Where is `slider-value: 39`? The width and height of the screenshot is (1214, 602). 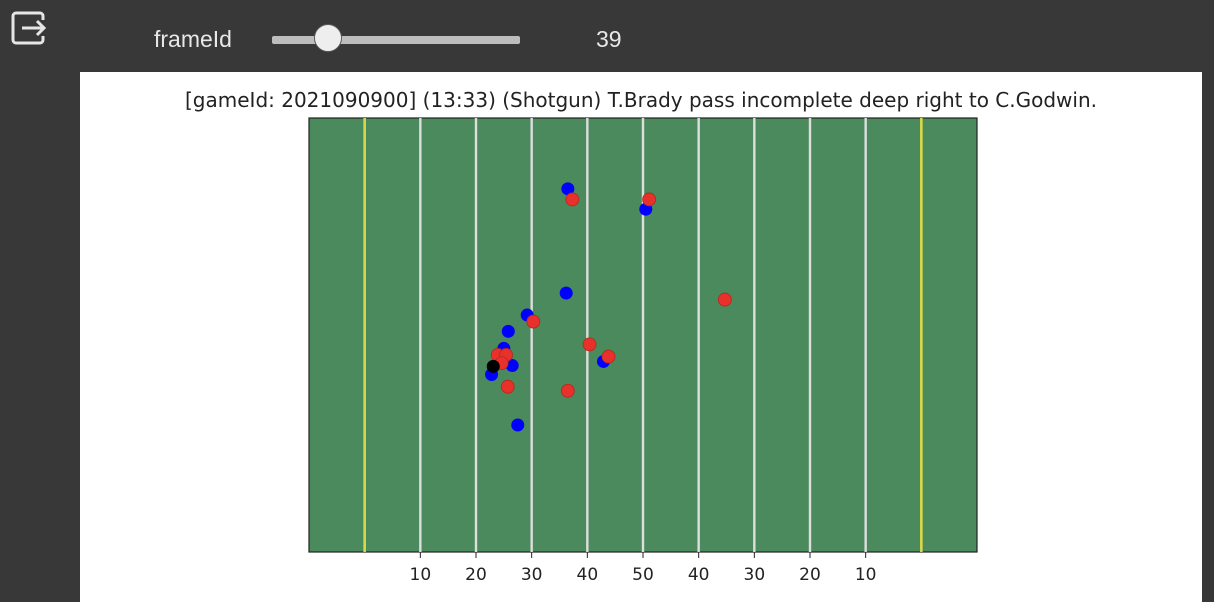
slider-value: 39 is located at coordinates (609, 39).